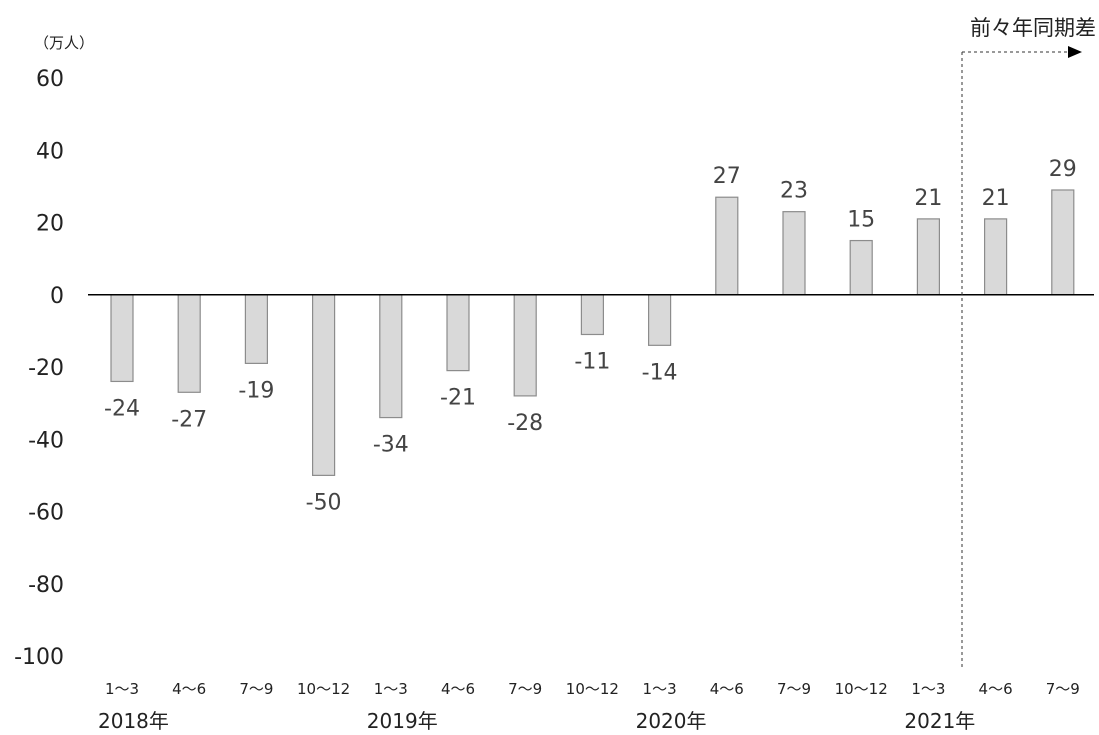 Image resolution: width=1099 pixels, height=735 pixels. I want to click on annotation-label: 前々年同期差, so click(1033, 28).